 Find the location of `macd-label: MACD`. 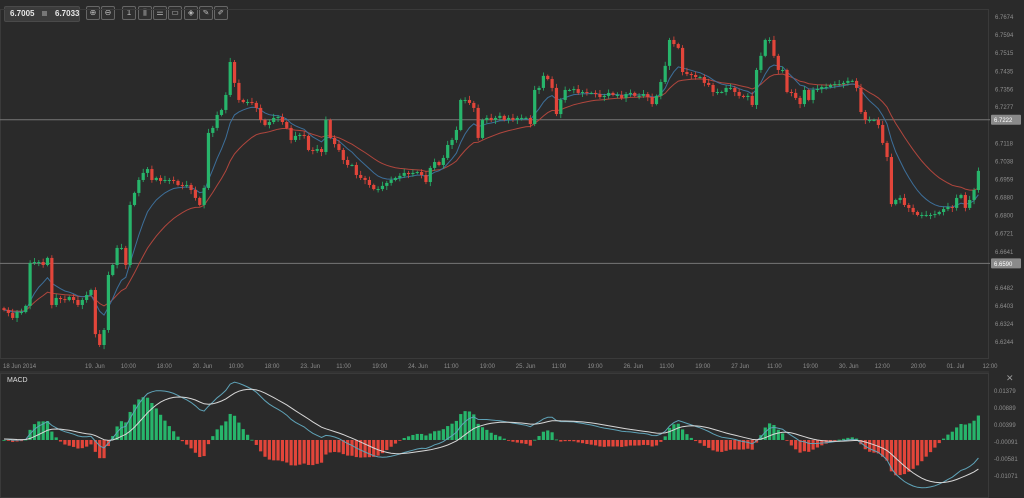

macd-label: MACD is located at coordinates (17, 380).